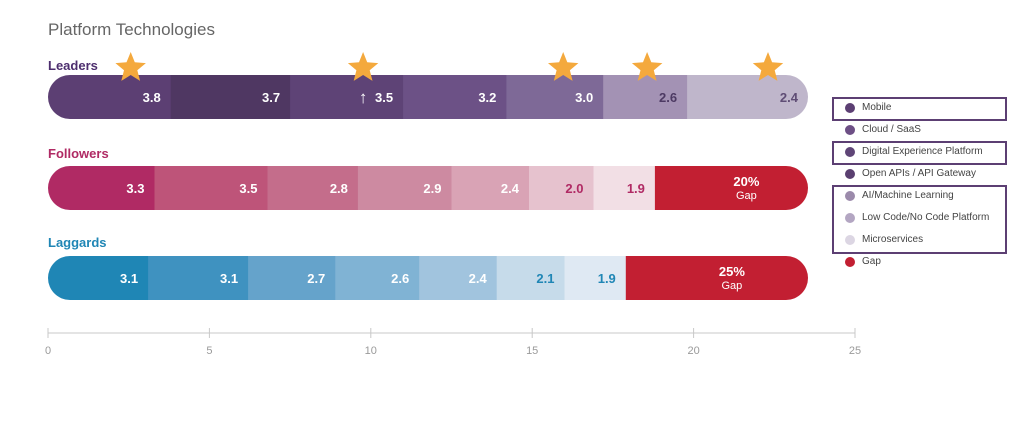 The width and height of the screenshot is (1024, 422). What do you see at coordinates (855, 351) in the screenshot?
I see `x-tick-label: 25` at bounding box center [855, 351].